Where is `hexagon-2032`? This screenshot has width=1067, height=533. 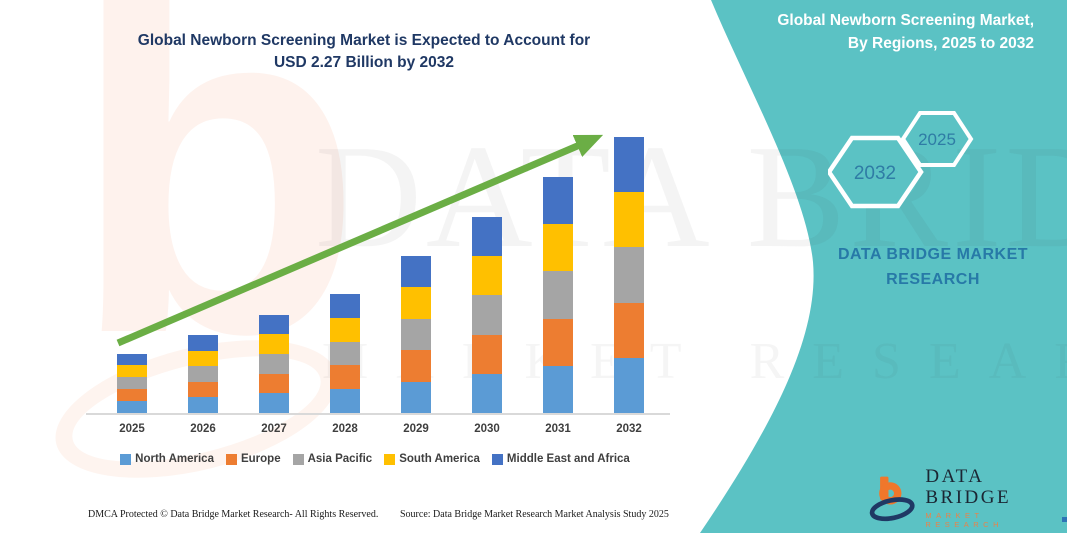 hexagon-2032 is located at coordinates (876, 172).